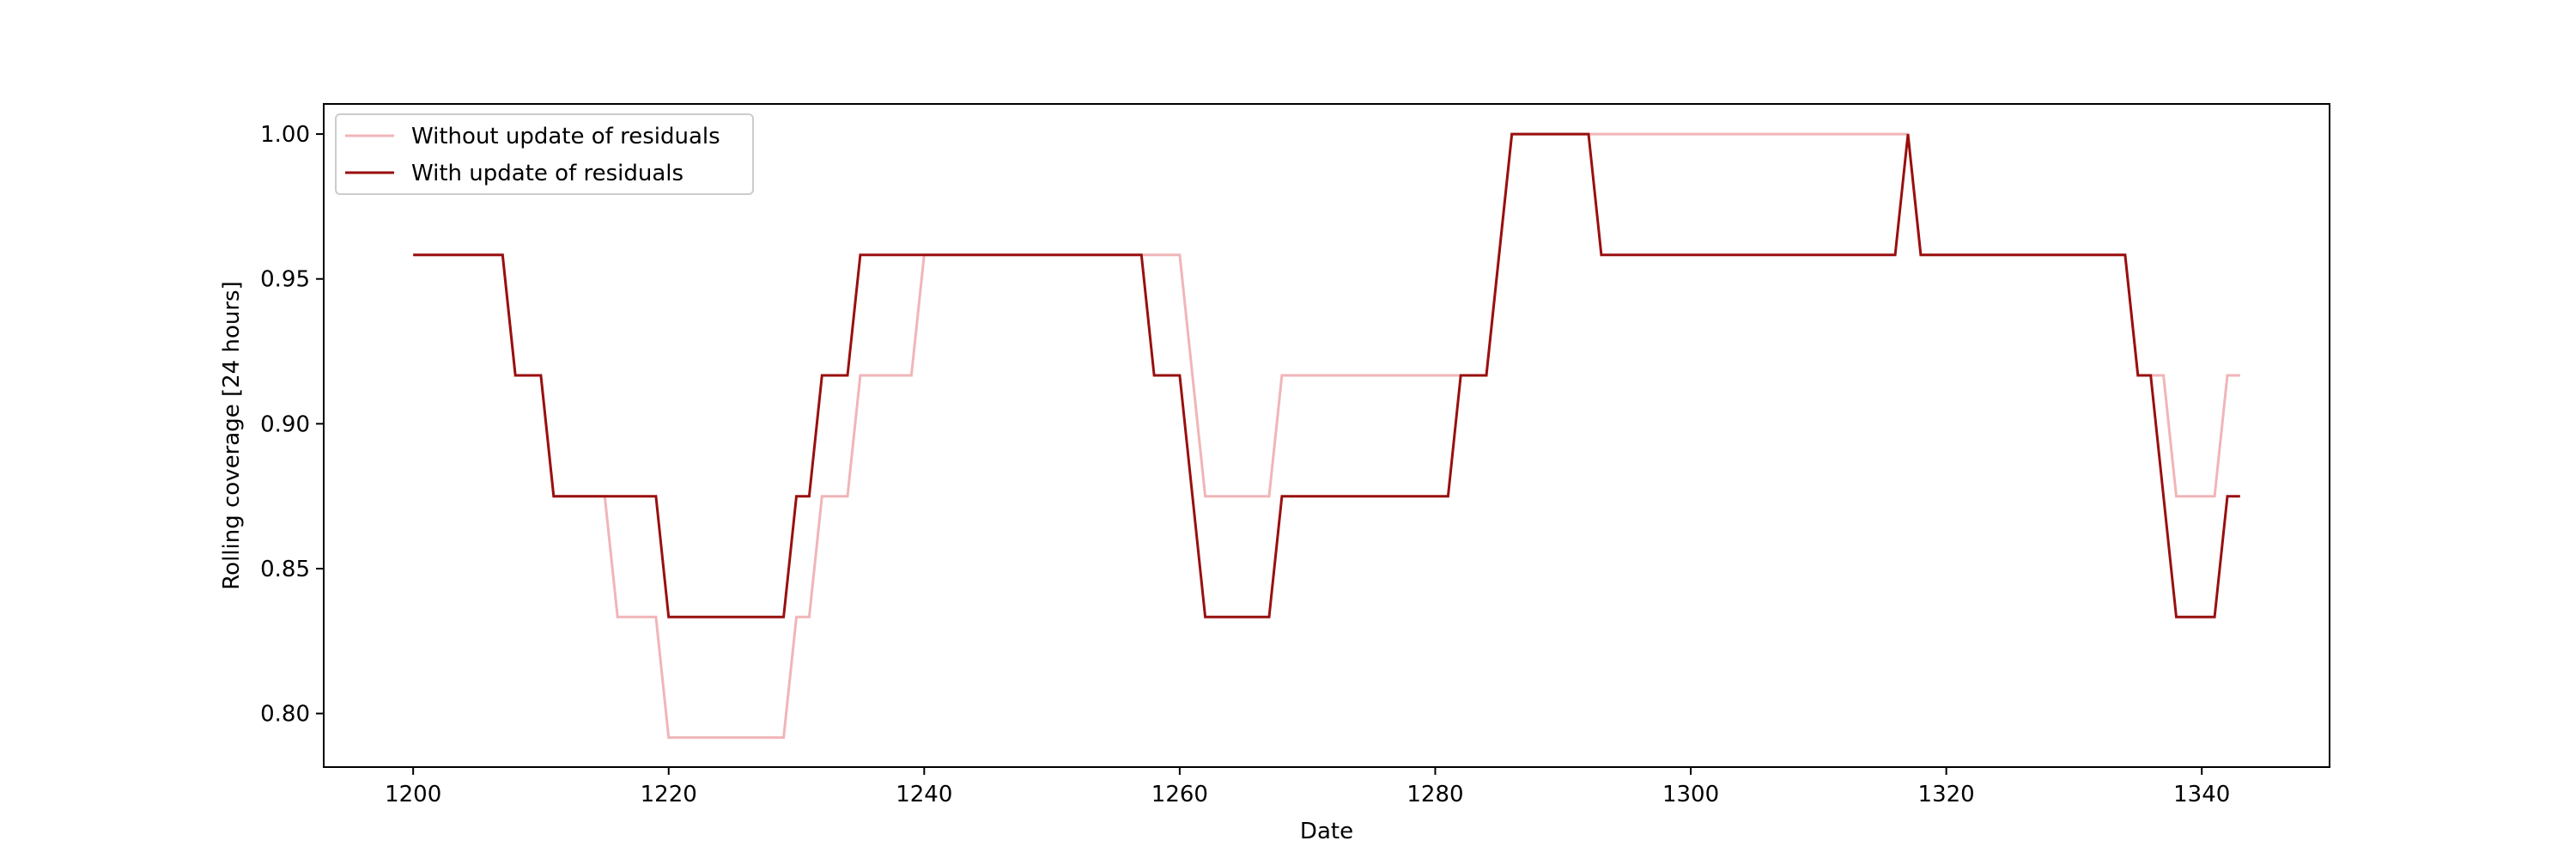  Describe the element at coordinates (232, 435) in the screenshot. I see `y-axis-label: Rolling coverage [24 hours]` at that location.